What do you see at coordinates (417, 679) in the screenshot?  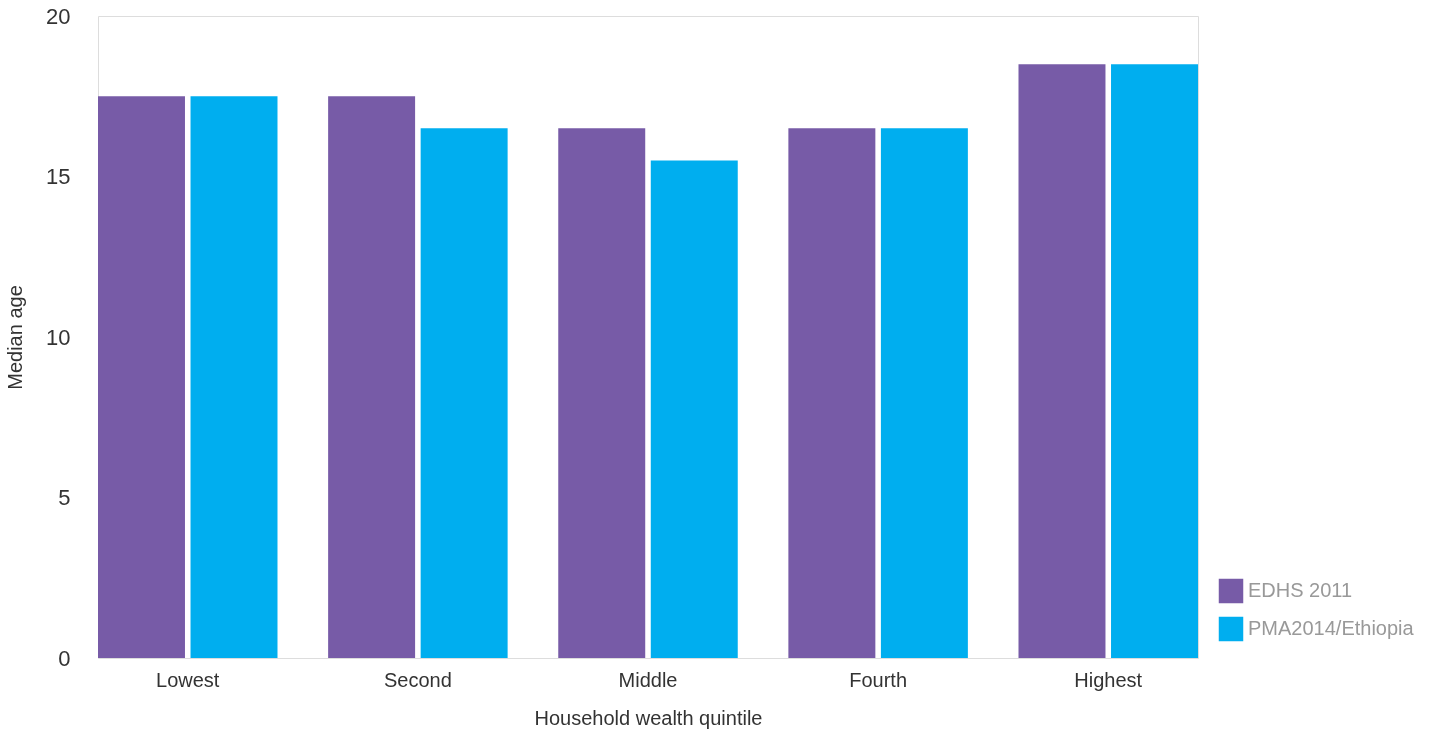 I see `x-tick-label: Second` at bounding box center [417, 679].